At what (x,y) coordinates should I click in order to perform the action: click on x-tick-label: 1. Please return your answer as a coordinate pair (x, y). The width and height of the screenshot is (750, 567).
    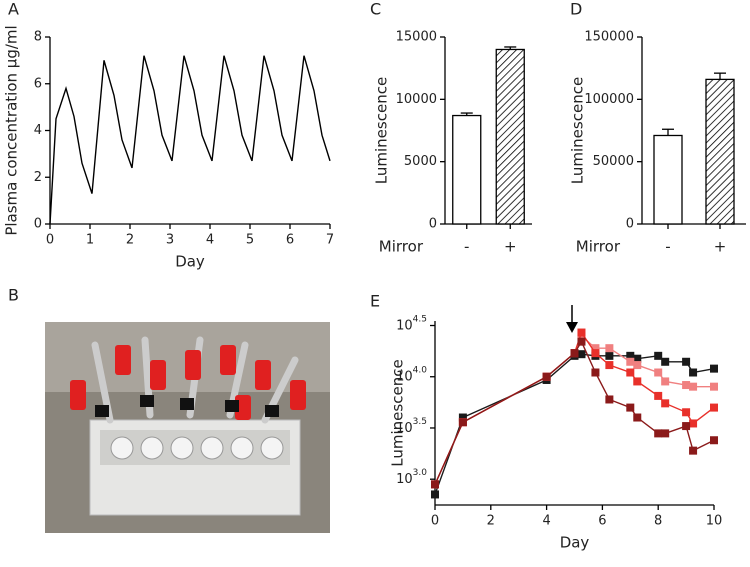
    Looking at the image, I should click on (90, 240).